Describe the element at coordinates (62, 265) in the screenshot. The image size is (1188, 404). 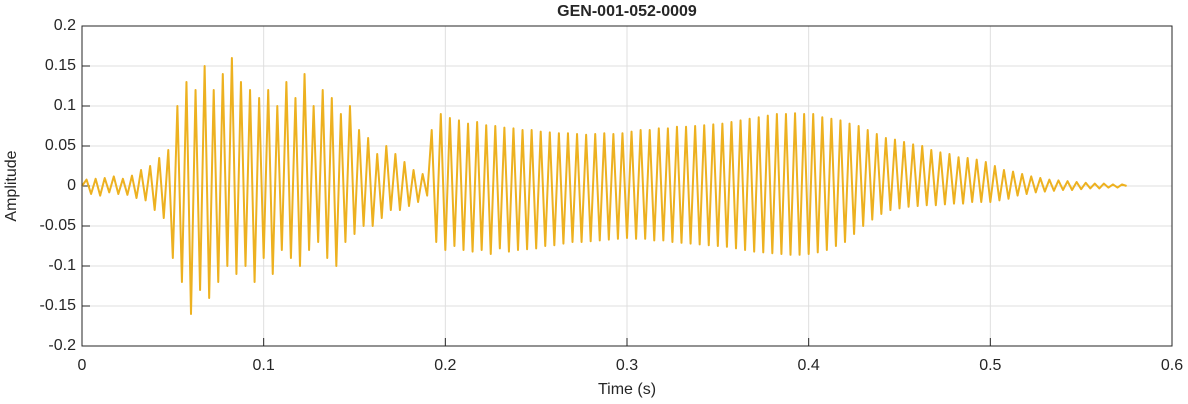
I see `y-tick-label: -0.1` at that location.